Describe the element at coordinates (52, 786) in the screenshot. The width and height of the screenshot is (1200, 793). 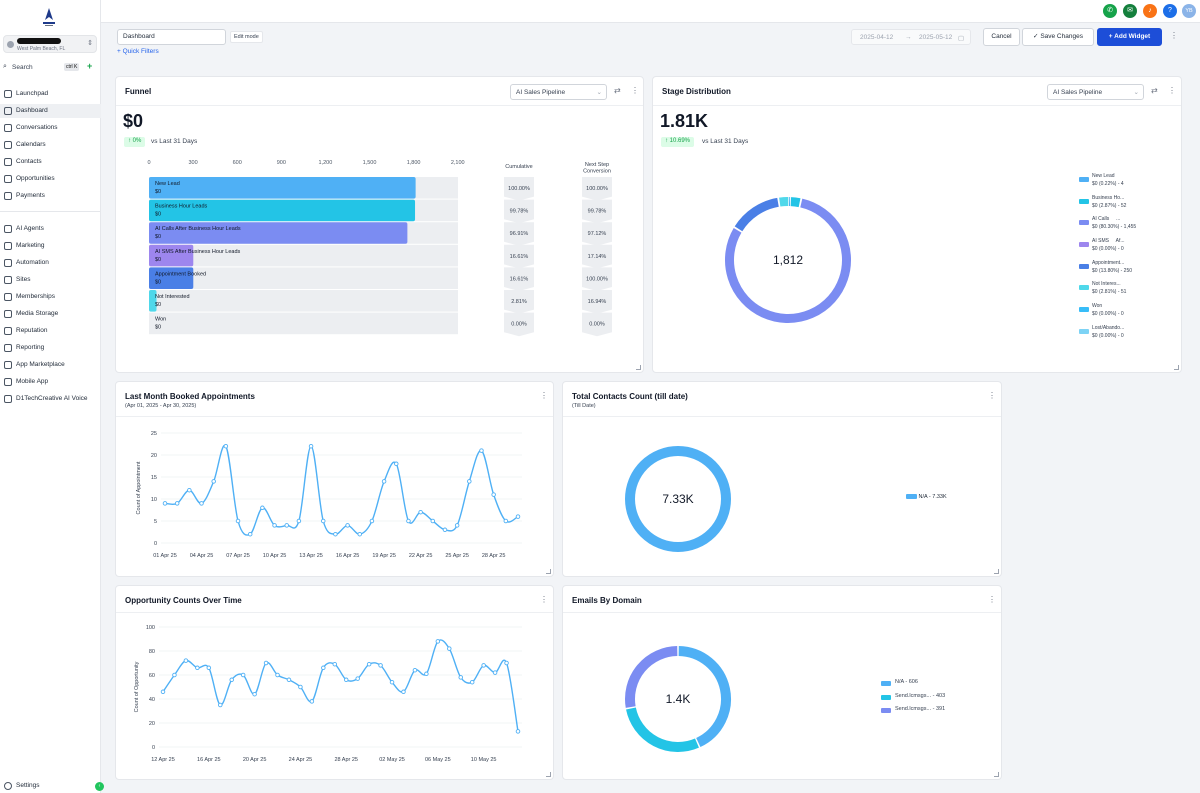
I see `sidebar-item-settings: Settings ‹` at that location.